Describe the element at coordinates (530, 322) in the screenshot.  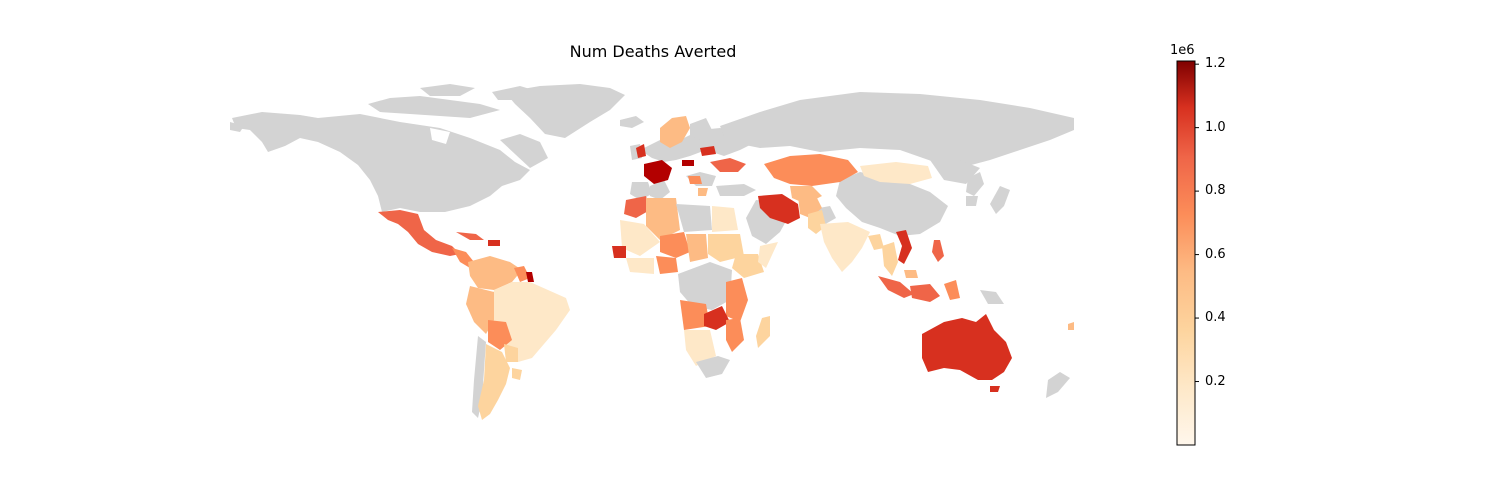
I see `region-brazil` at that location.